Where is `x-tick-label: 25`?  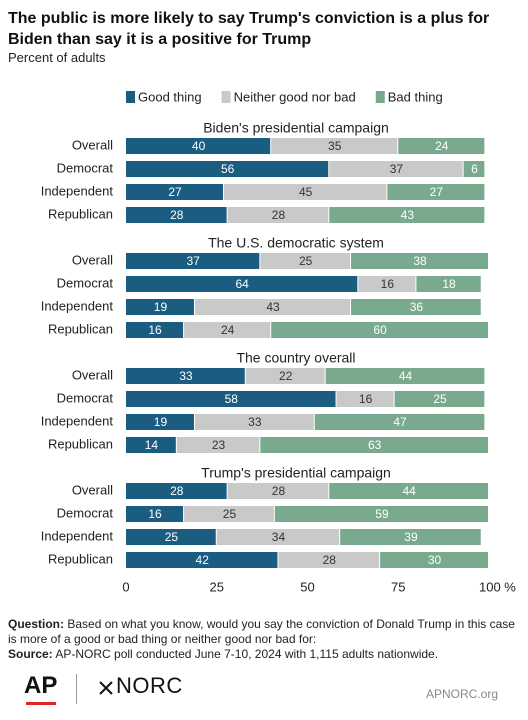 x-tick-label: 25 is located at coordinates (217, 586).